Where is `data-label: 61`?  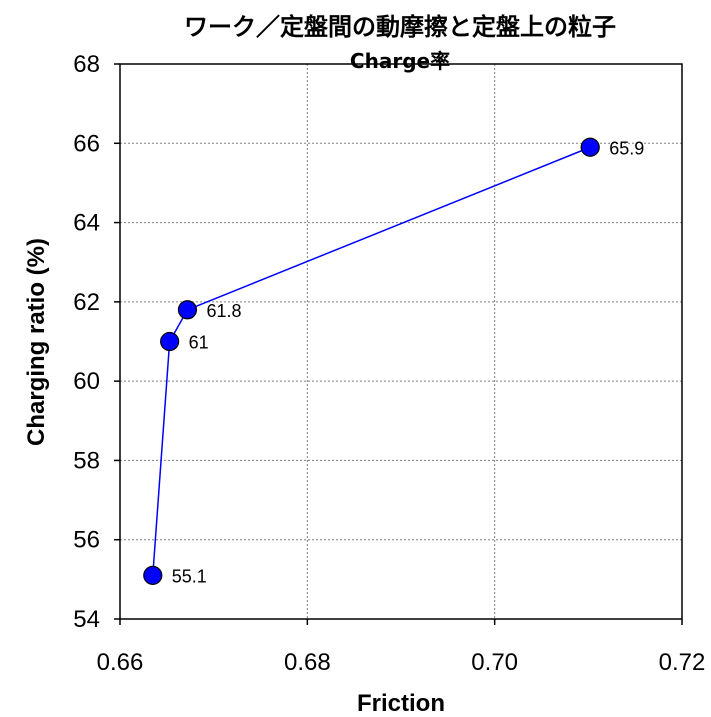 data-label: 61 is located at coordinates (199, 343).